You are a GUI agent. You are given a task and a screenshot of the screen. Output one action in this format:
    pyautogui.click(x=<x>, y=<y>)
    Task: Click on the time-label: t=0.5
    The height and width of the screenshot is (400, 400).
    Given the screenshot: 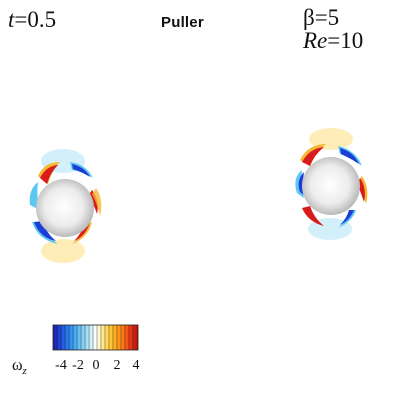 What is the action you would take?
    pyautogui.click(x=32, y=19)
    